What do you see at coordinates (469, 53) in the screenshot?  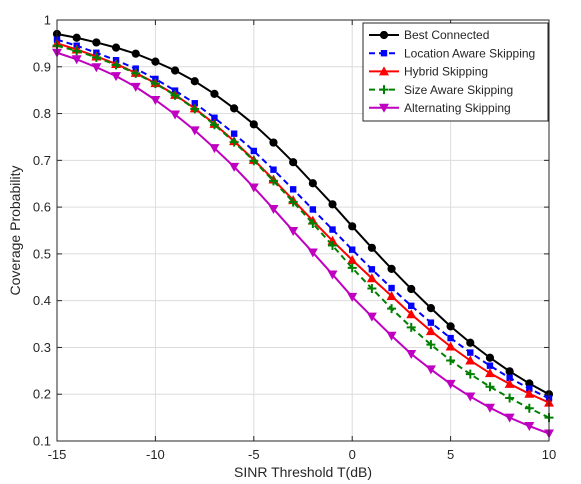 I see `legend-label-location-aware-skipping: Location Aware Skipping` at bounding box center [469, 53].